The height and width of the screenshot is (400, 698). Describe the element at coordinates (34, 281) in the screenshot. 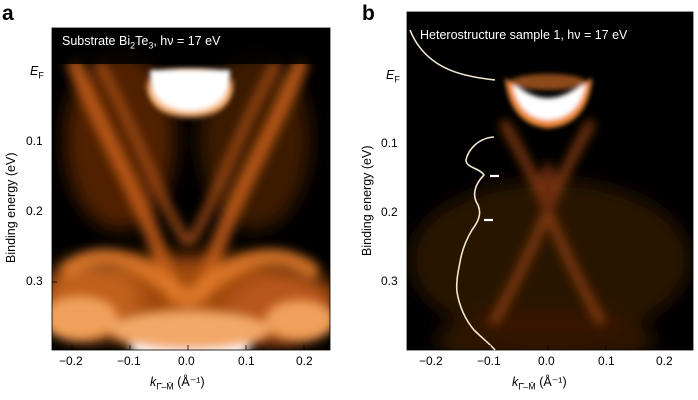

I see `panel-a-ytick-2: 0.3` at that location.